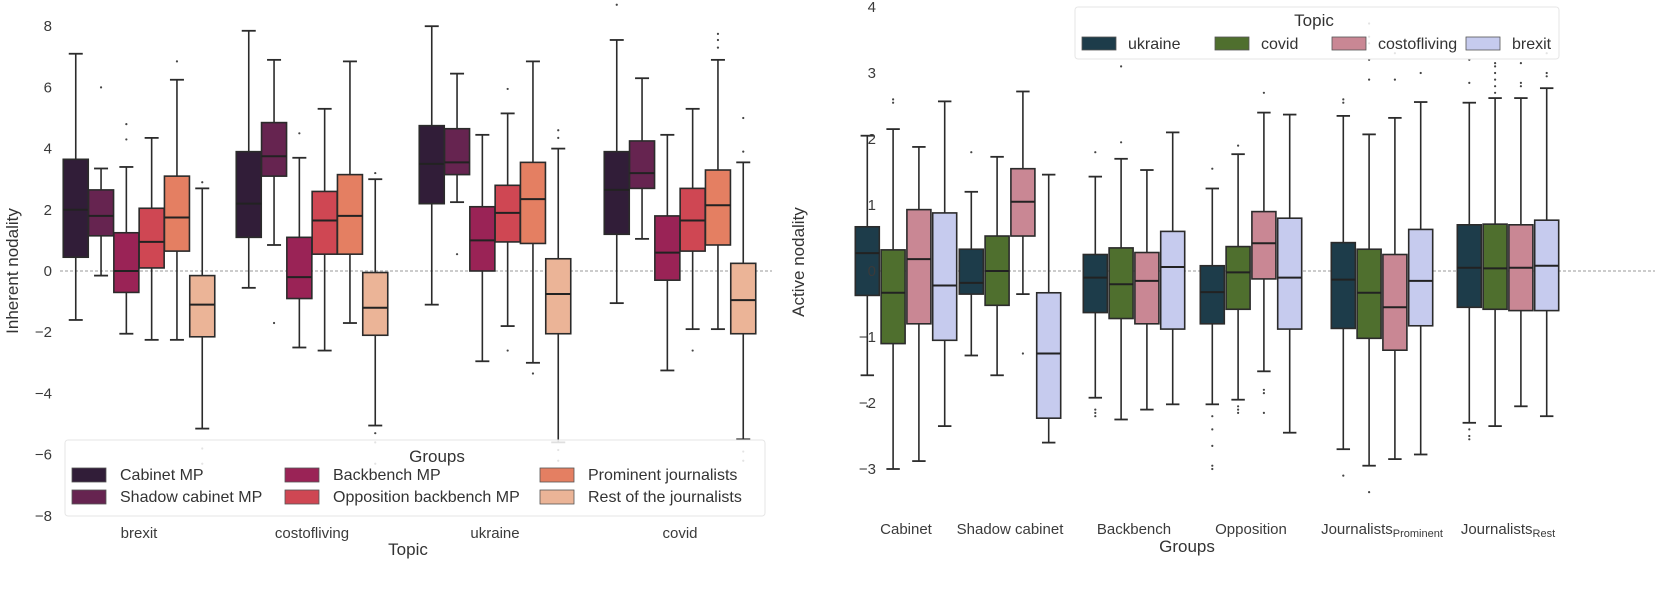  What do you see at coordinates (1187, 546) in the screenshot?
I see `x-axis-label: Groups` at bounding box center [1187, 546].